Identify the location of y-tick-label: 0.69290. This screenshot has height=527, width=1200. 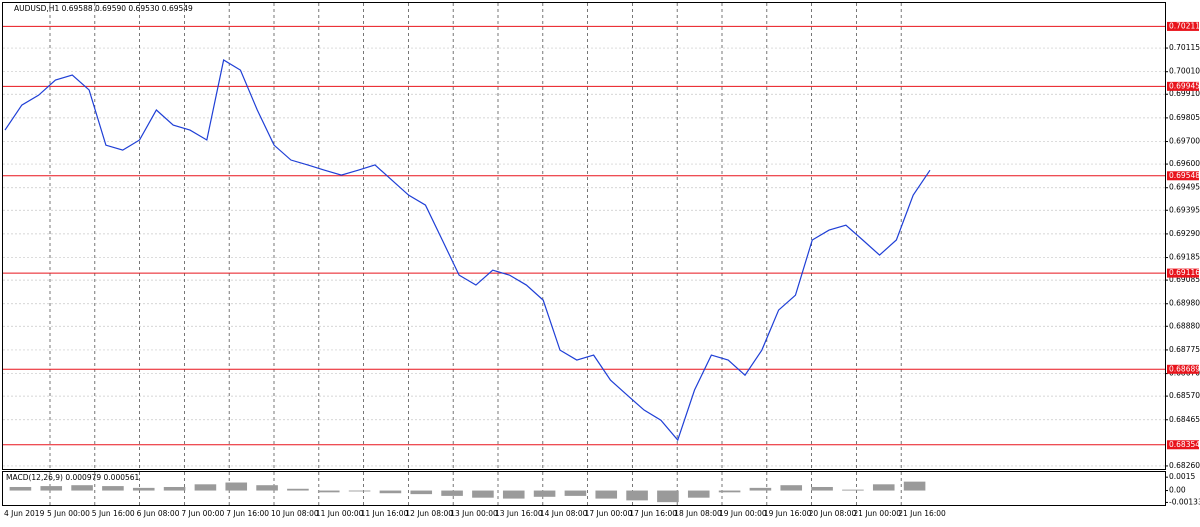
(1184, 233).